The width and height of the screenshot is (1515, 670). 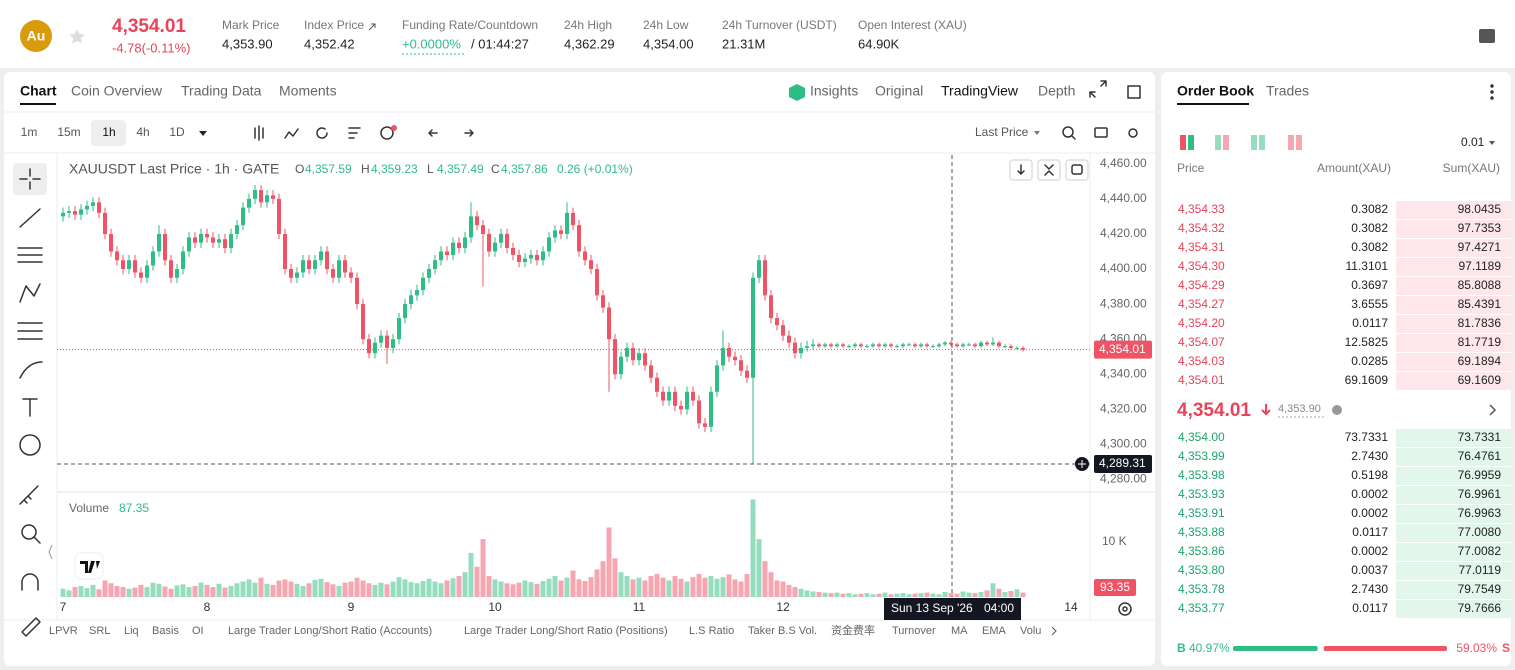 What do you see at coordinates (1480, 532) in the screenshot?
I see `ob-sum: 77.0080` at bounding box center [1480, 532].